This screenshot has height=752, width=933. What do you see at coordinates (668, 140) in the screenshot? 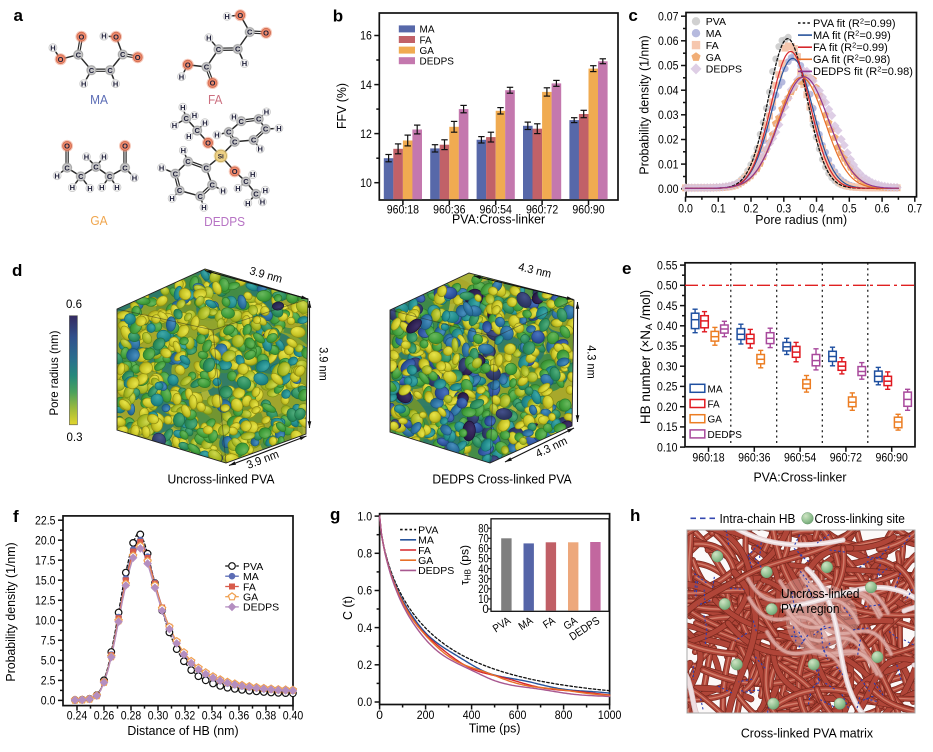
I see `svg-text: 0.02` at bounding box center [668, 140].